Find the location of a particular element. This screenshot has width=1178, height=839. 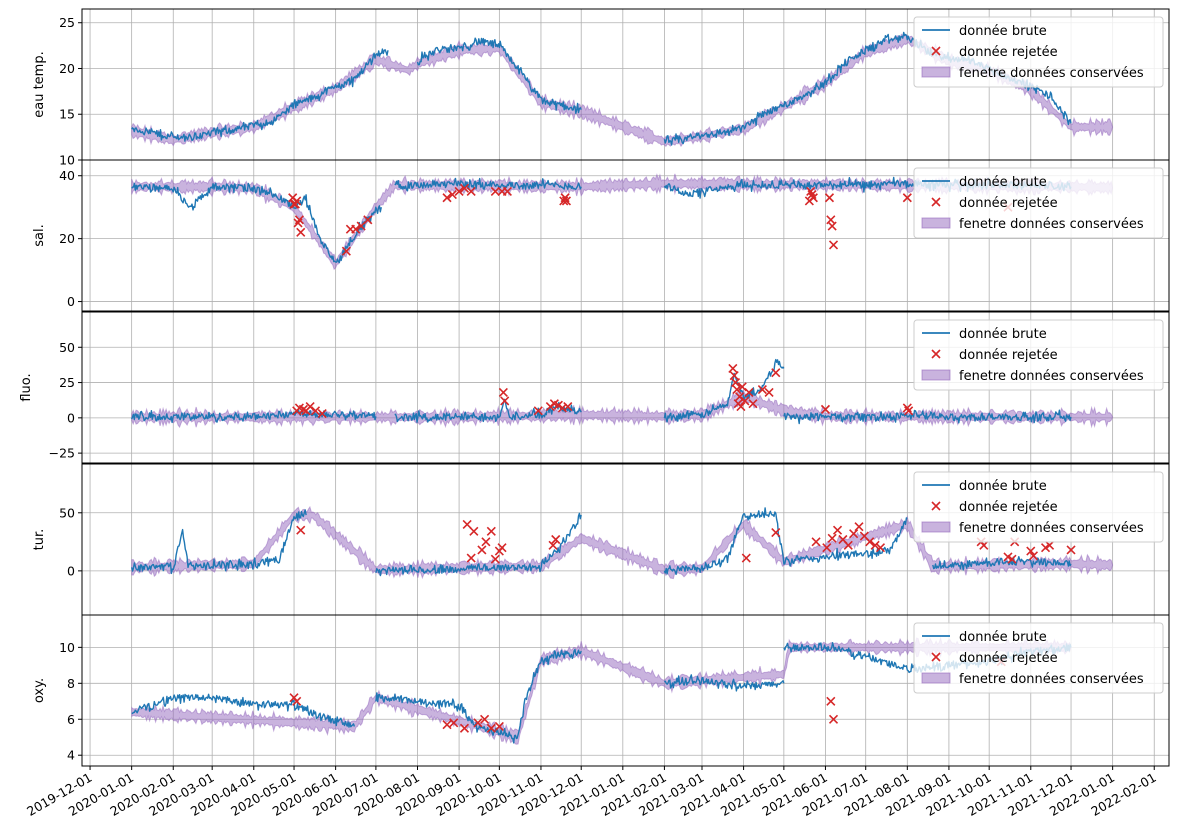

y-tick-label: 25 is located at coordinates (67, 22).